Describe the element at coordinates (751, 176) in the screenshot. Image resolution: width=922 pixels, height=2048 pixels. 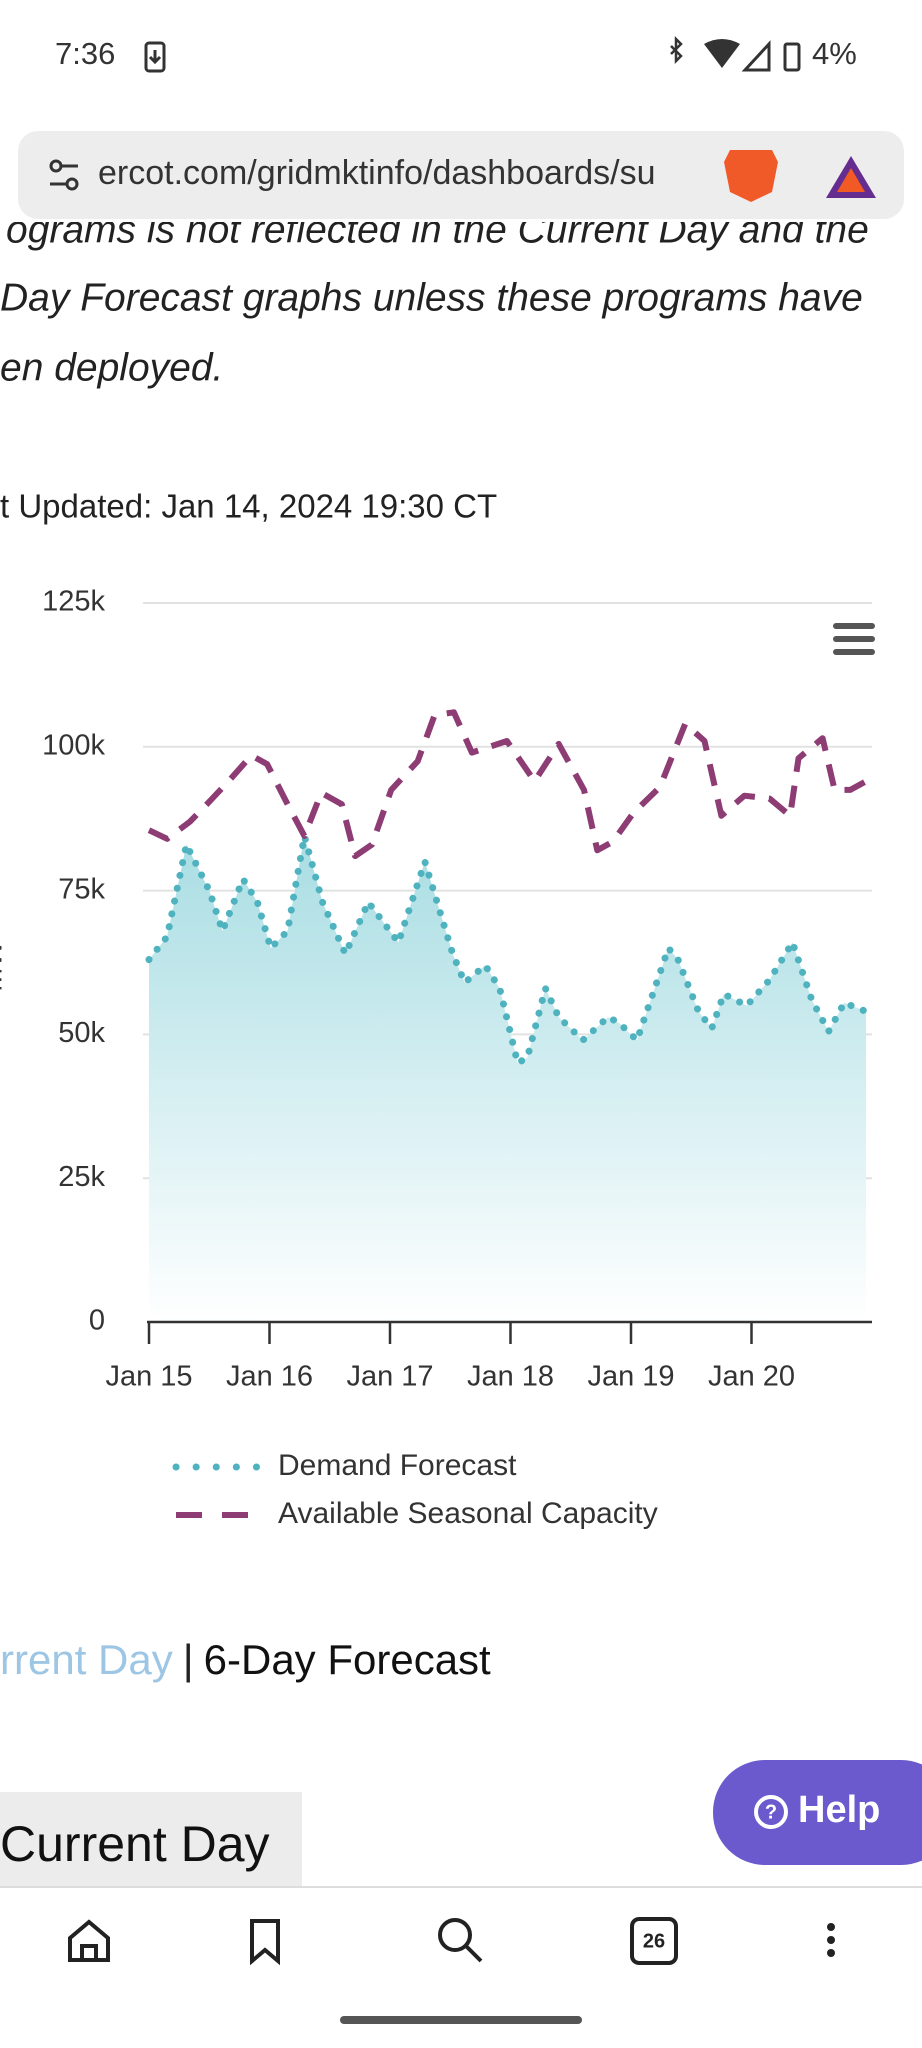
I see `brave-icon` at that location.